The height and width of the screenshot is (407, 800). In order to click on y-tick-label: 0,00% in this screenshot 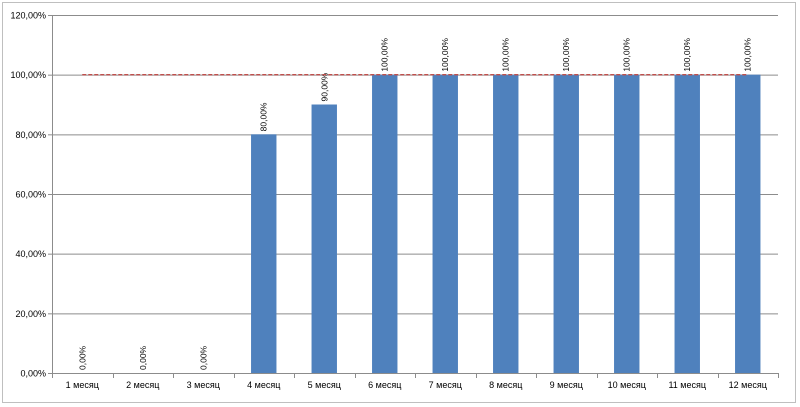, I will do `click(33, 374)`.